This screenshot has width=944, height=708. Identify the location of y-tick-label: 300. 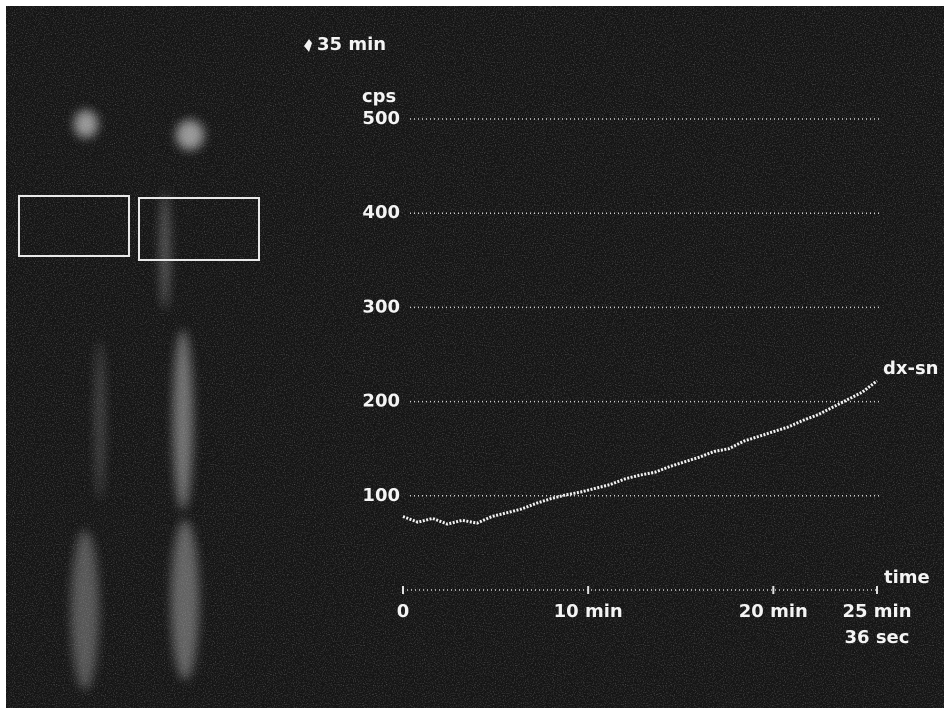
(381, 306).